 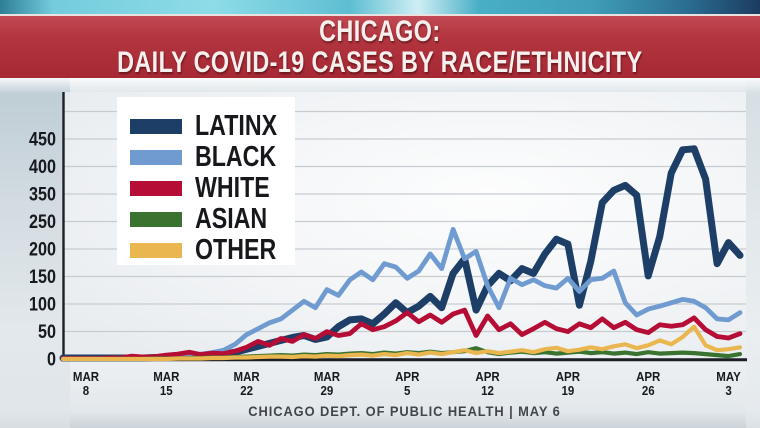 I want to click on y-tick-text: 100, so click(x=42, y=304).